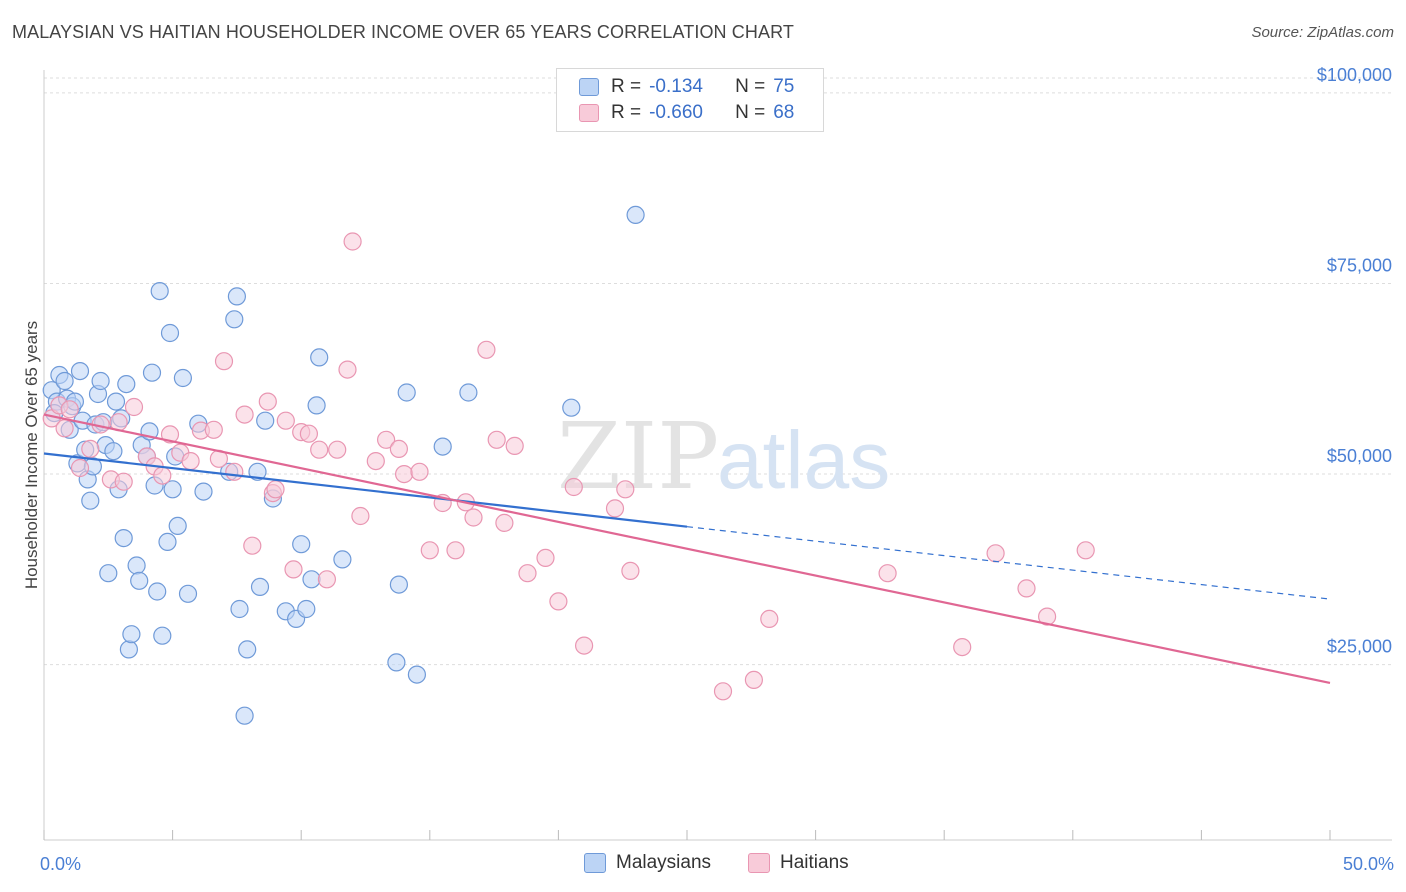 Image resolution: width=1406 pixels, height=892 pixels. I want to click on malaysians-trend-extension, so click(1008, 563).